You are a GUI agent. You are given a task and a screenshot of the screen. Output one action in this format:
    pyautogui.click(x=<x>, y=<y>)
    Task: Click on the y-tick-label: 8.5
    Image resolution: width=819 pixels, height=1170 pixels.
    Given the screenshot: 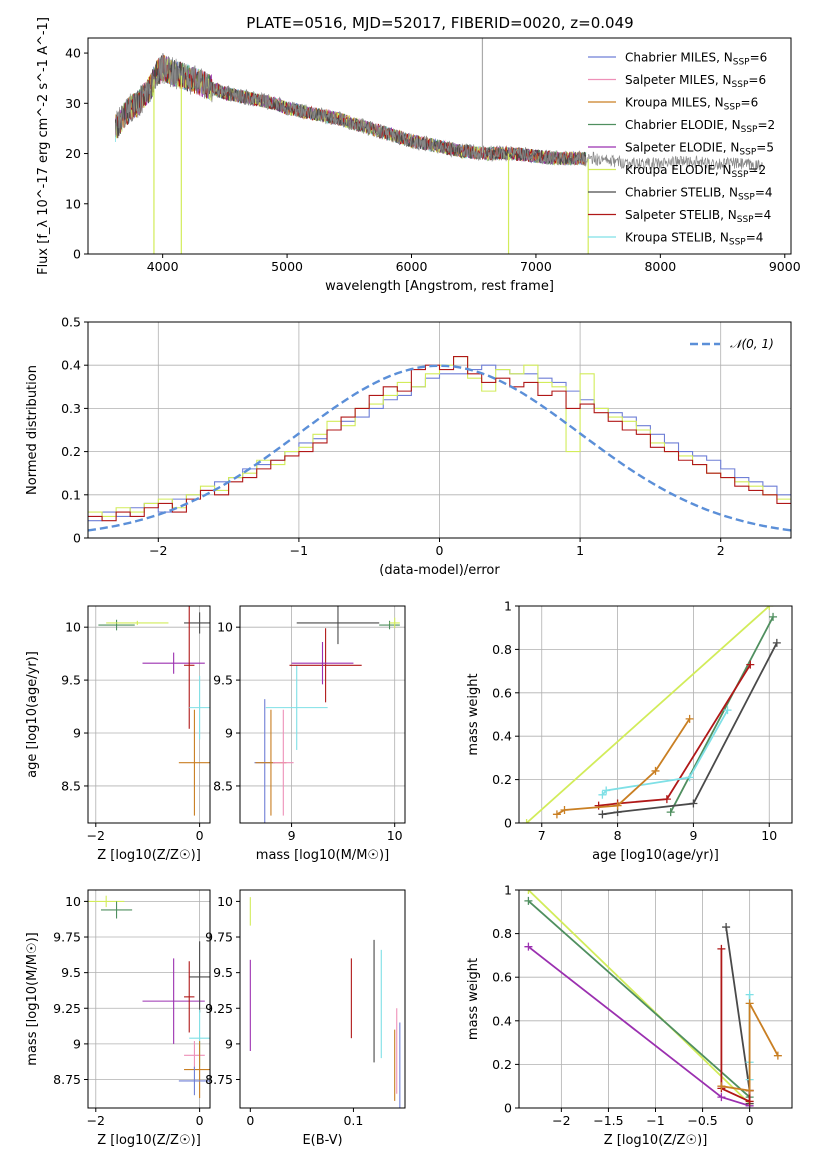 What is the action you would take?
    pyautogui.click(x=71, y=785)
    